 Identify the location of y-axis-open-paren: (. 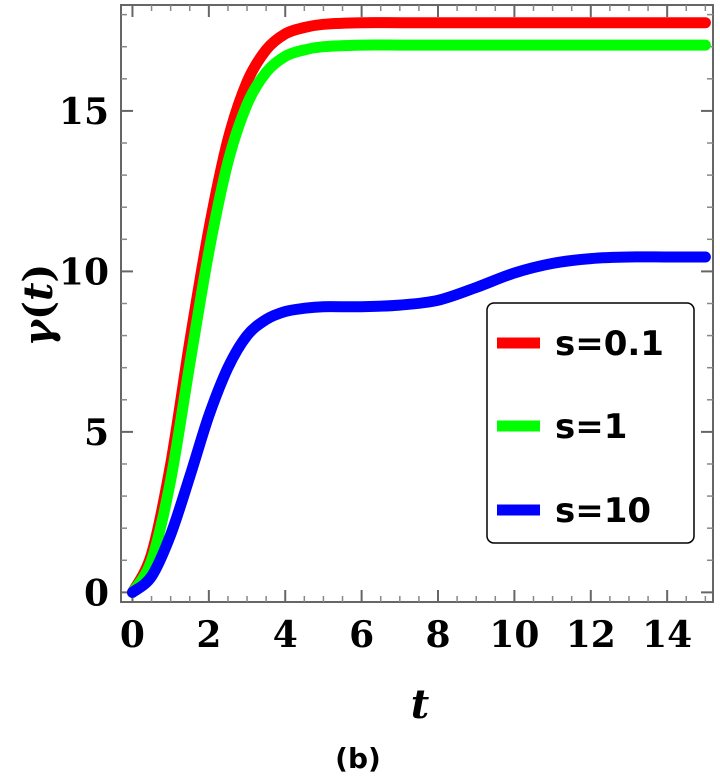
(38, 310).